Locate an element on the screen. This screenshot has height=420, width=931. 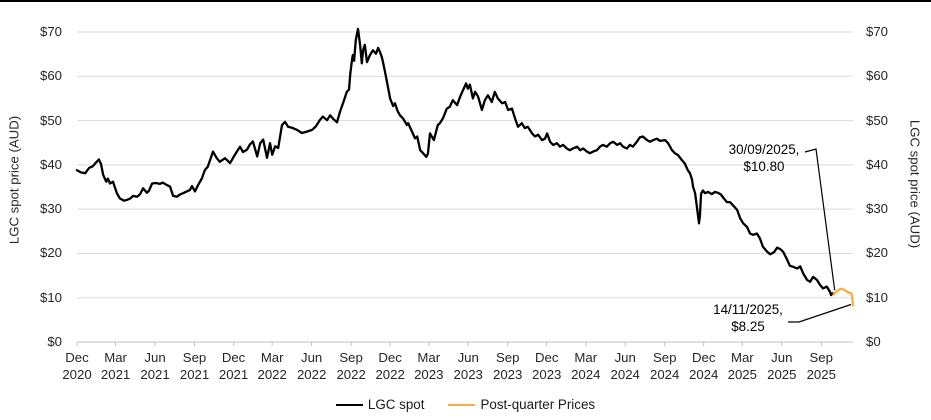
x-axis-label: Sep 2023 is located at coordinates (508, 366).